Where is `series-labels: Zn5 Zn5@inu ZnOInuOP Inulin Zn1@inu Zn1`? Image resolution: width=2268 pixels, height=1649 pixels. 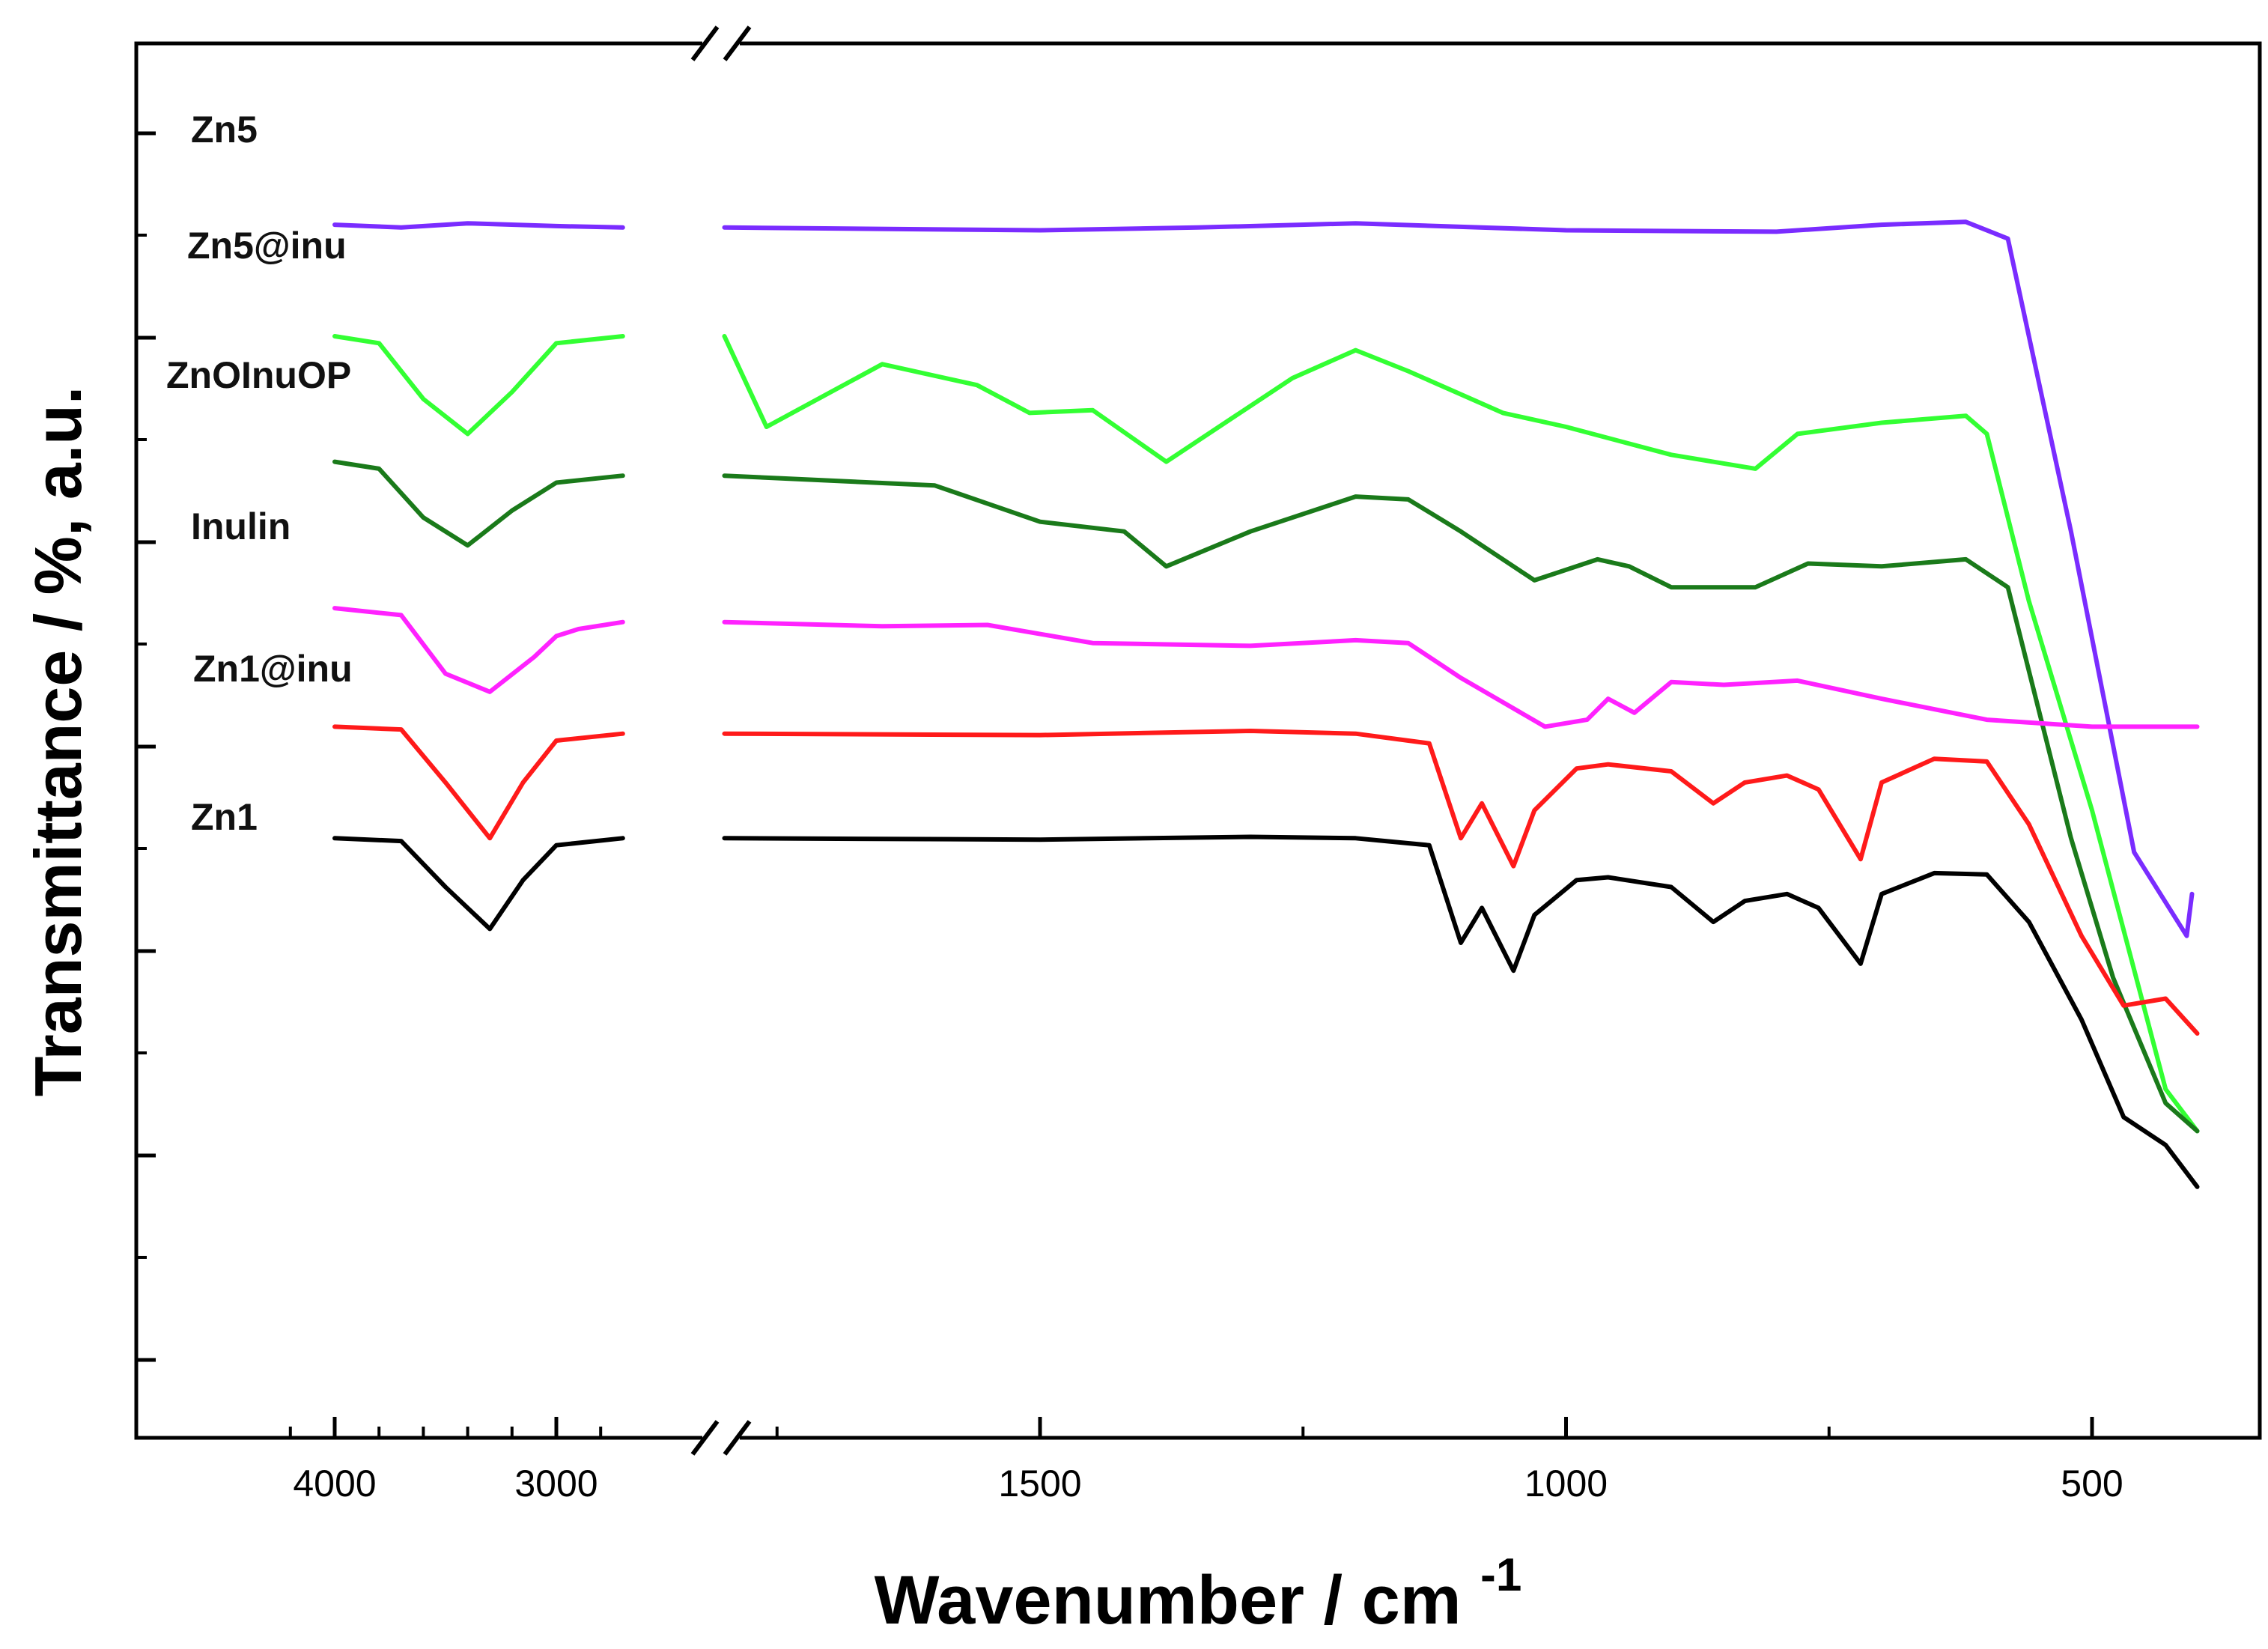 series-labels: Zn5 Zn5@inu ZnOInuOP Inulin Zn1@inu Zn1 is located at coordinates (259, 473).